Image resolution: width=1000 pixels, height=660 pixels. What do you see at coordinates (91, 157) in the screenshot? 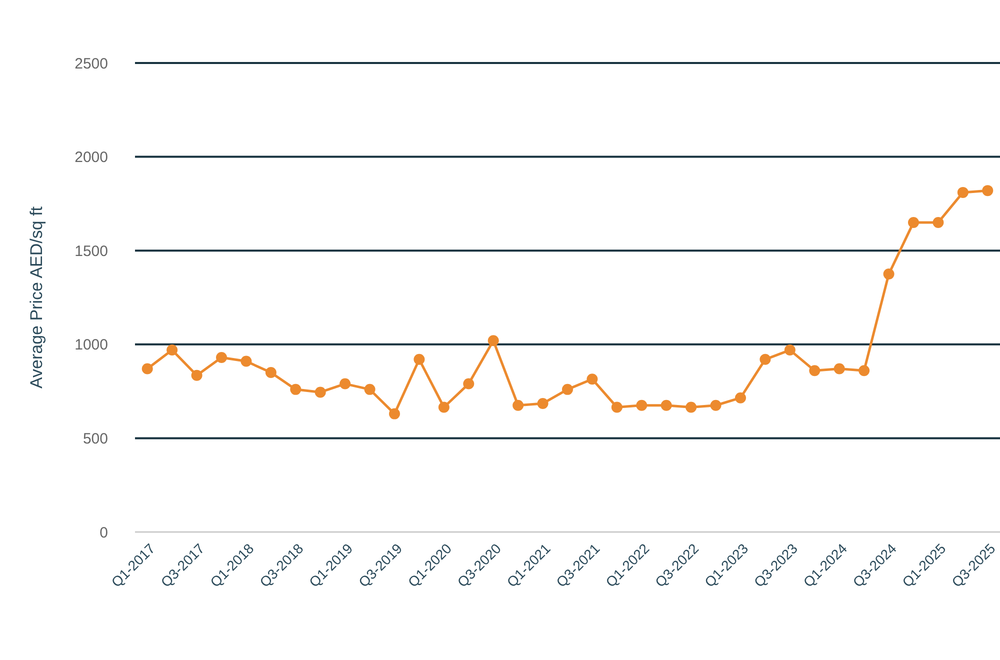
I see `y-tick-label: 2000` at bounding box center [91, 157].